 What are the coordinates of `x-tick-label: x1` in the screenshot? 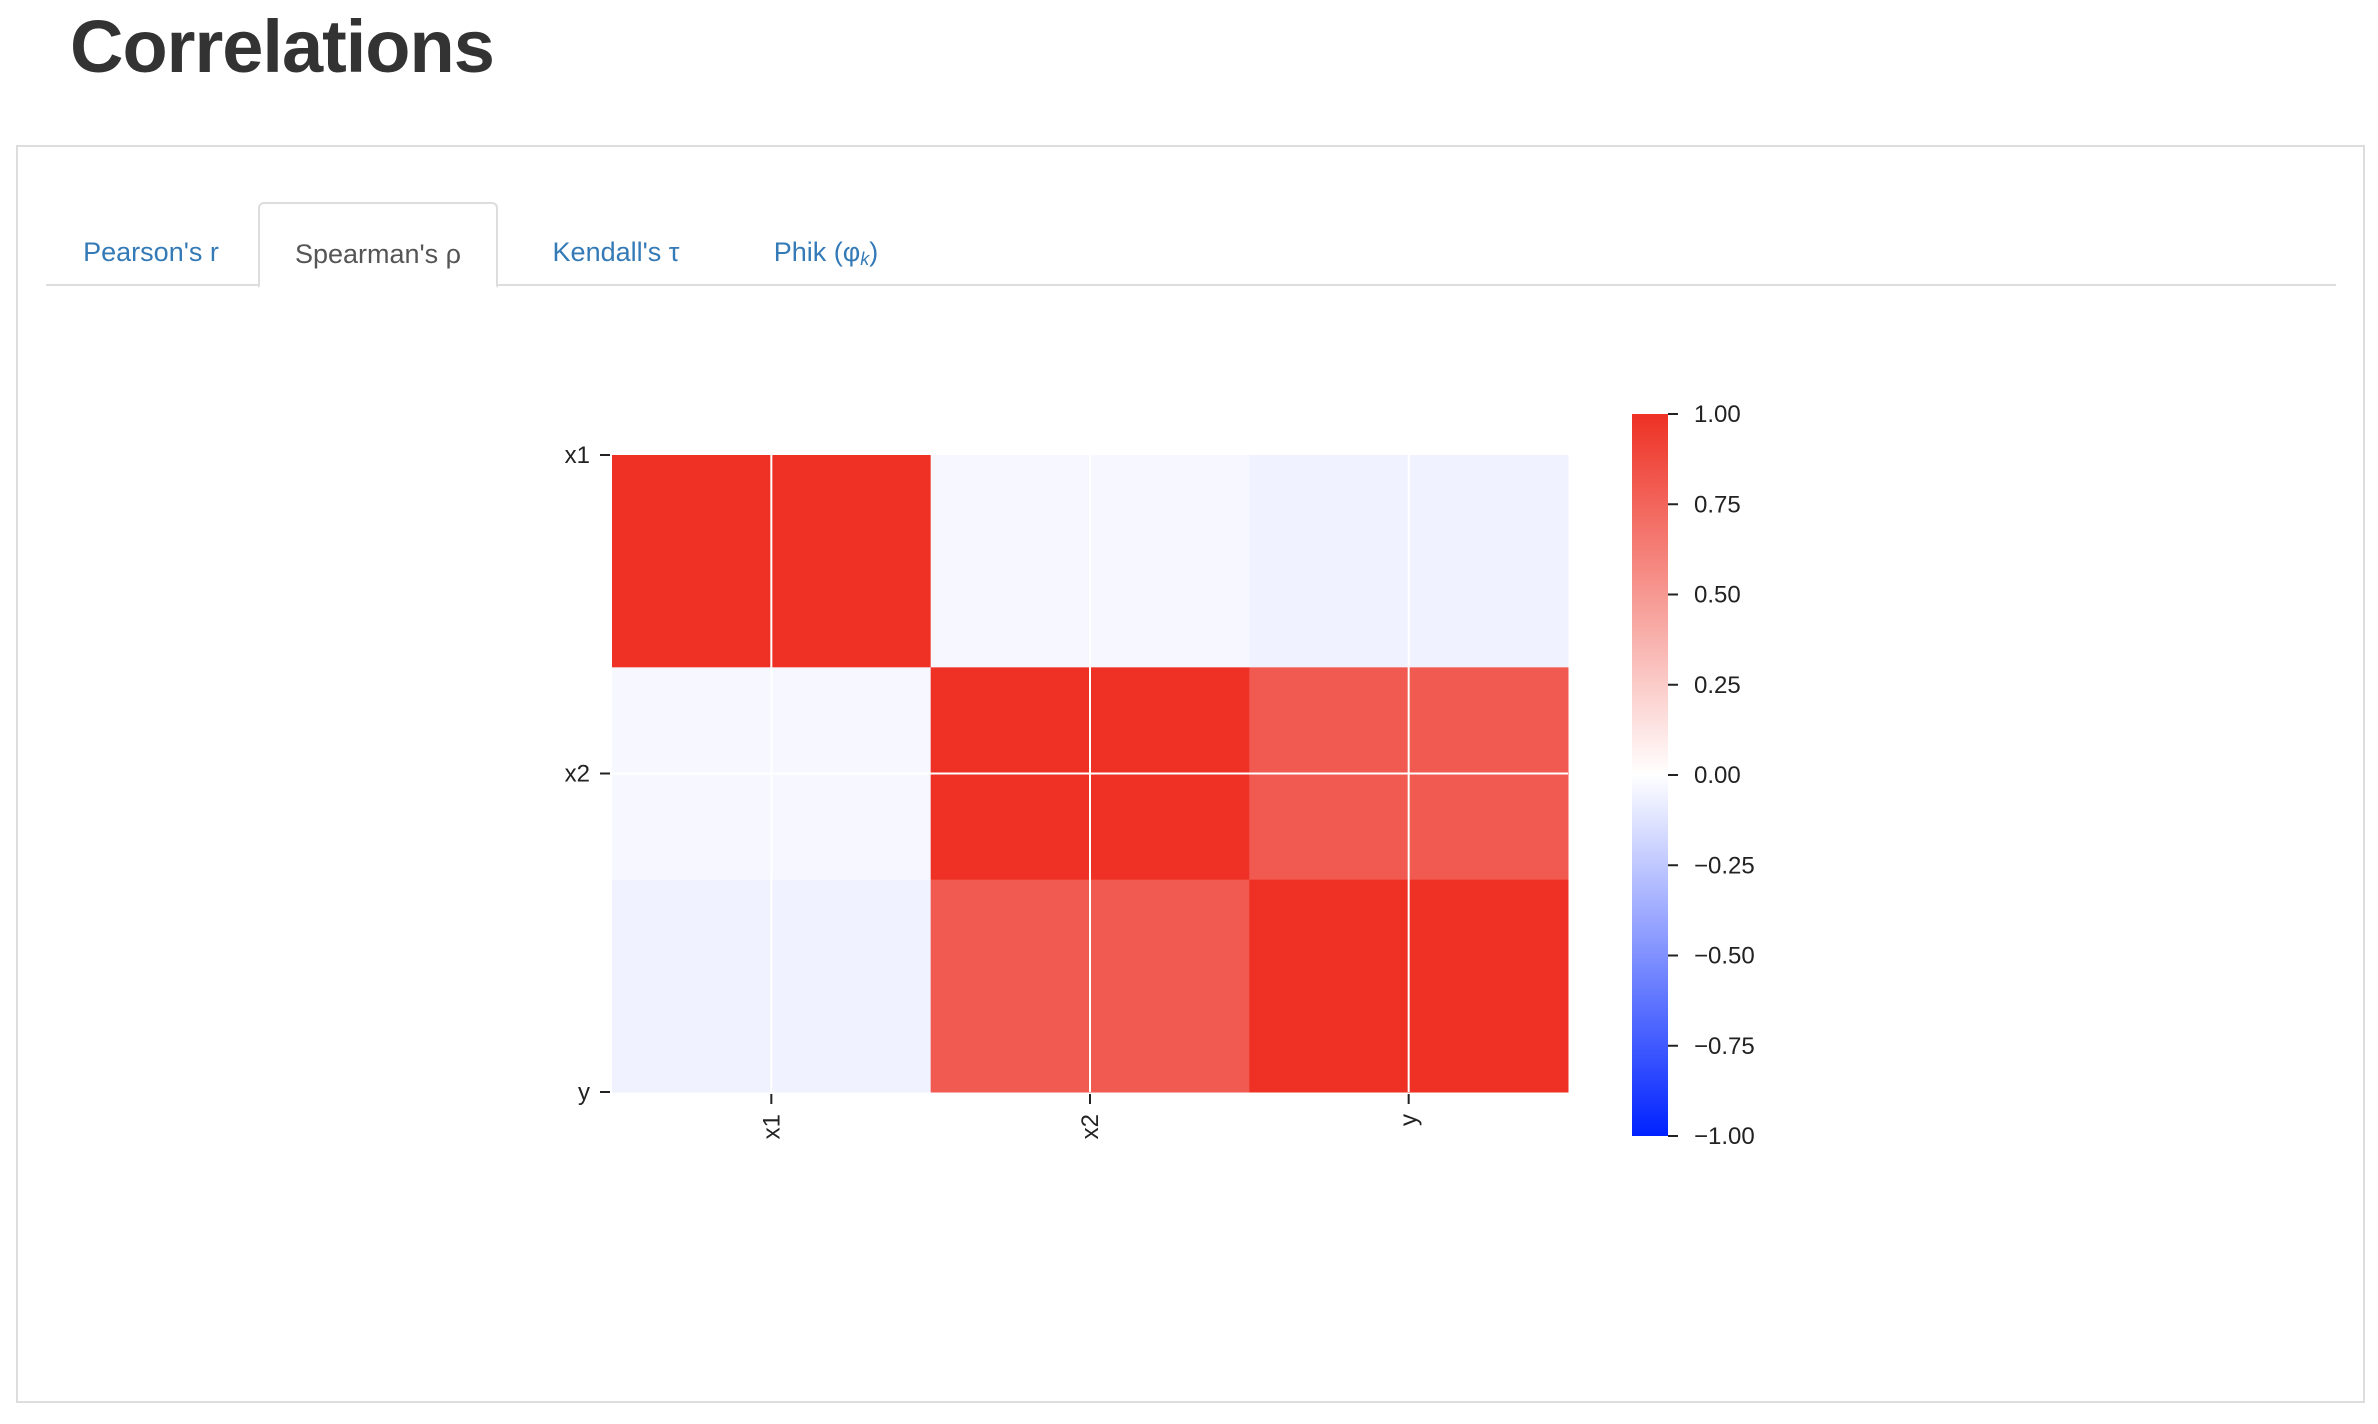 It's located at (771, 1126).